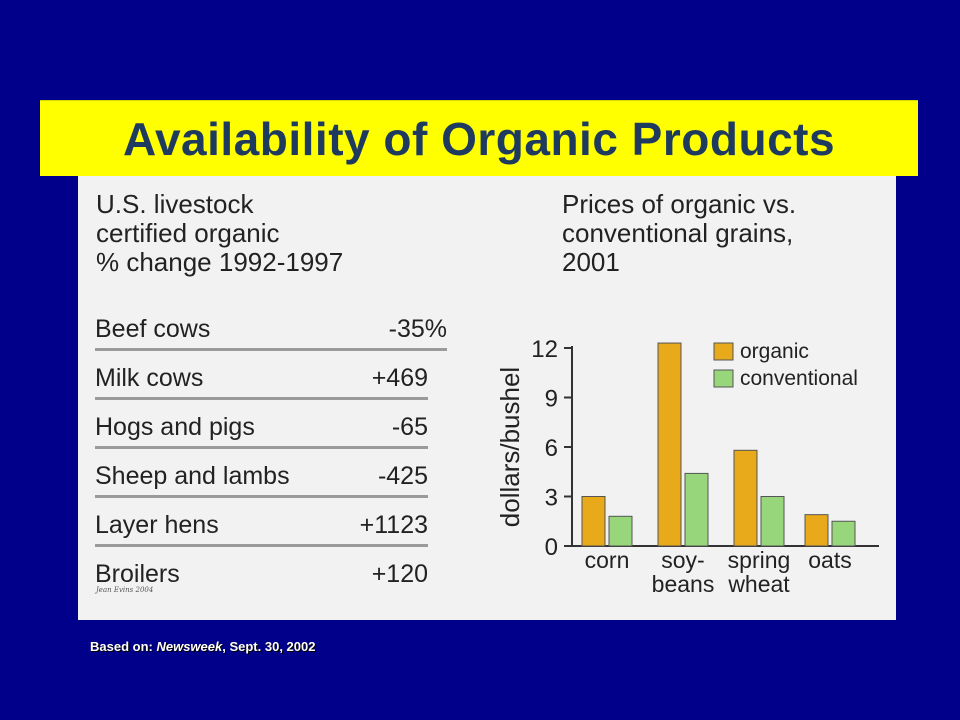 This screenshot has width=960, height=720. I want to click on y-tick-label: 3, so click(551, 498).